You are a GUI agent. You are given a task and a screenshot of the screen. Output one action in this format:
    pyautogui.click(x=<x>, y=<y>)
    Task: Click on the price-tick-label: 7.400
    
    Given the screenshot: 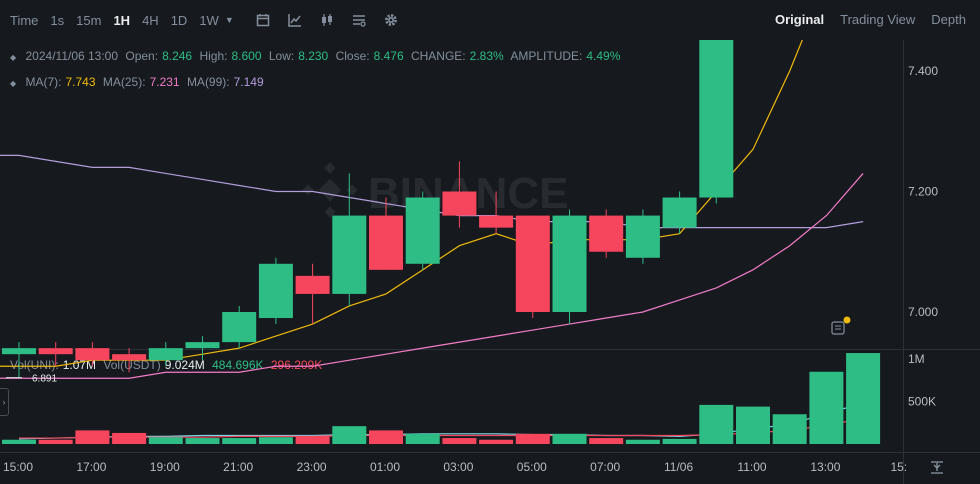 What is the action you would take?
    pyautogui.click(x=923, y=71)
    